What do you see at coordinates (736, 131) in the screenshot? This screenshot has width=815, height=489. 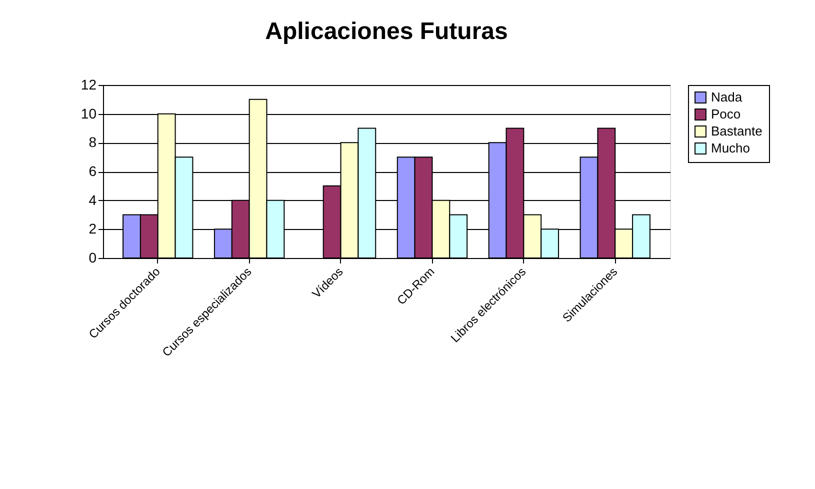 I see `legend-label: Bastante` at bounding box center [736, 131].